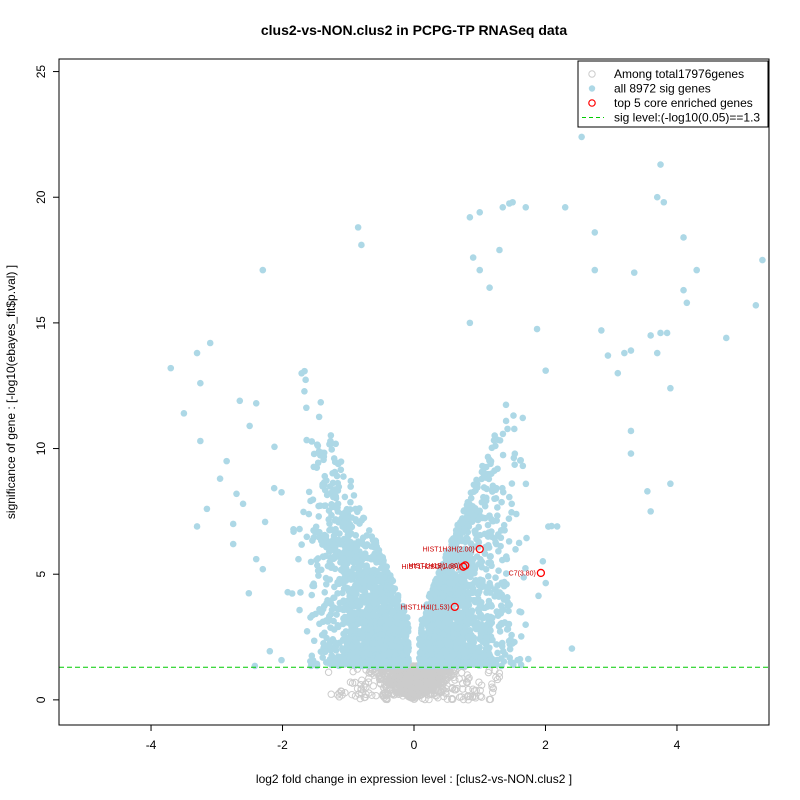 Image resolution: width=800 pixels, height=800 pixels. I want to click on x-tick-label: 4, so click(677, 745).